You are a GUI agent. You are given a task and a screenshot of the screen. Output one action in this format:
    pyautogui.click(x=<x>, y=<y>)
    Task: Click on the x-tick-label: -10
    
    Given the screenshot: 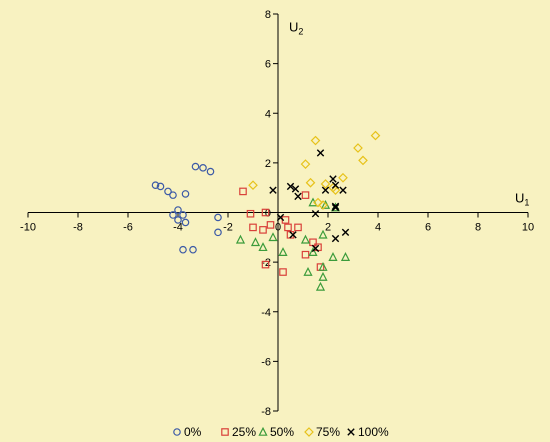 What is the action you would take?
    pyautogui.click(x=28, y=228)
    